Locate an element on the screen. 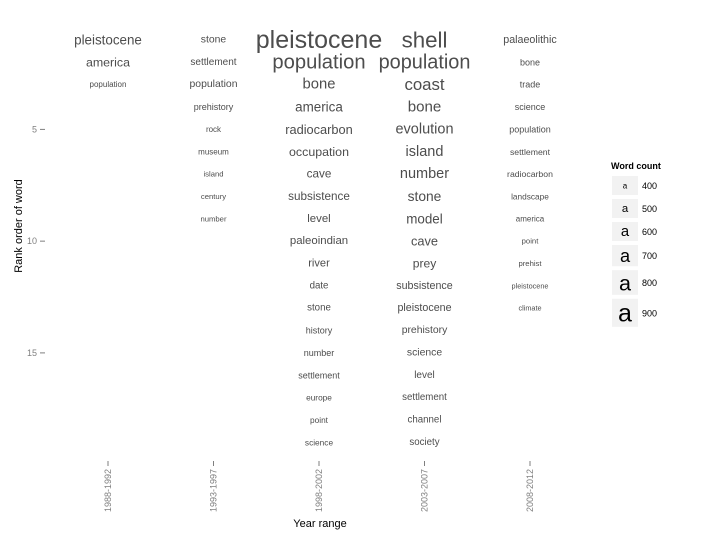 The width and height of the screenshot is (701, 541). word-label: rock is located at coordinates (214, 129).